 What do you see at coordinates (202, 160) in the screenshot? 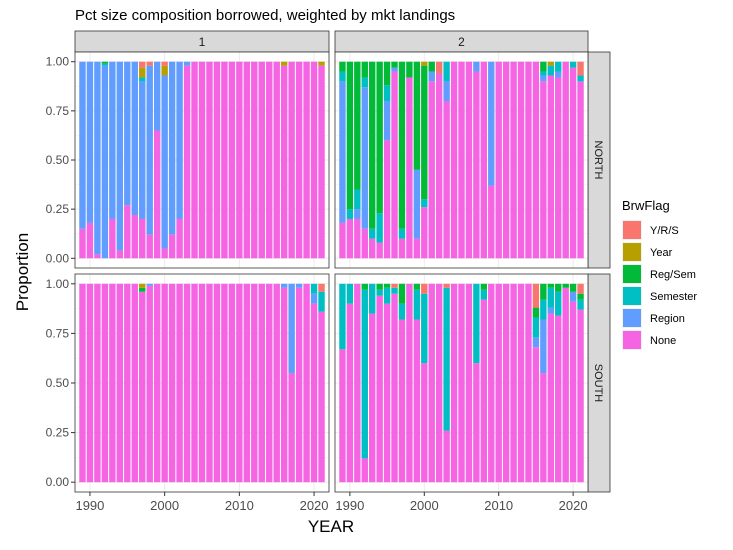
I see `panel-1-north` at bounding box center [202, 160].